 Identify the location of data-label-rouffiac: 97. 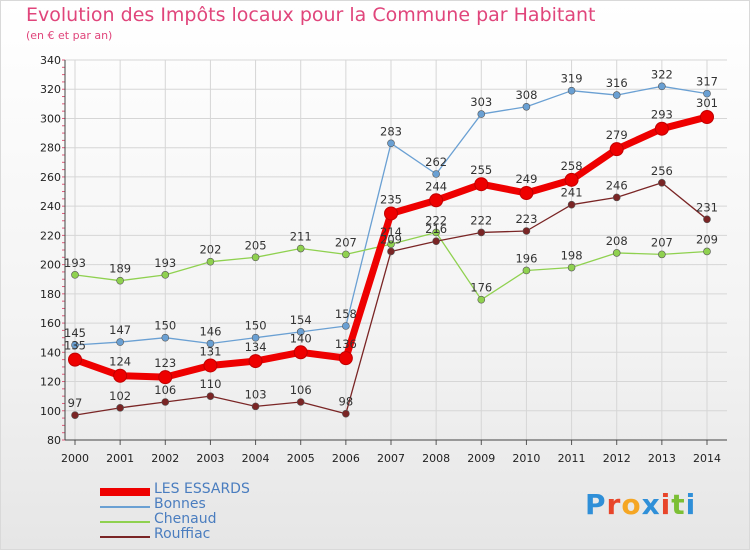
(75, 403).